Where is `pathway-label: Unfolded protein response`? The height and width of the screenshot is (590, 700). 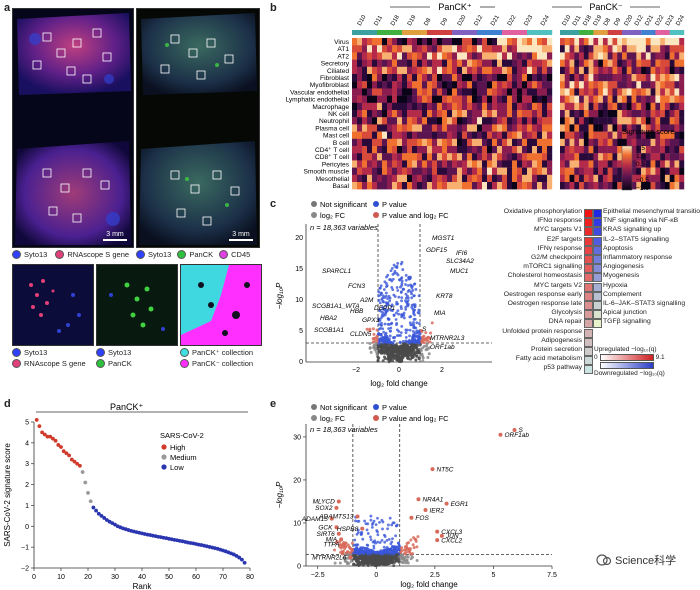
pathway-label: Unfolded protein response is located at coordinates (542, 331).